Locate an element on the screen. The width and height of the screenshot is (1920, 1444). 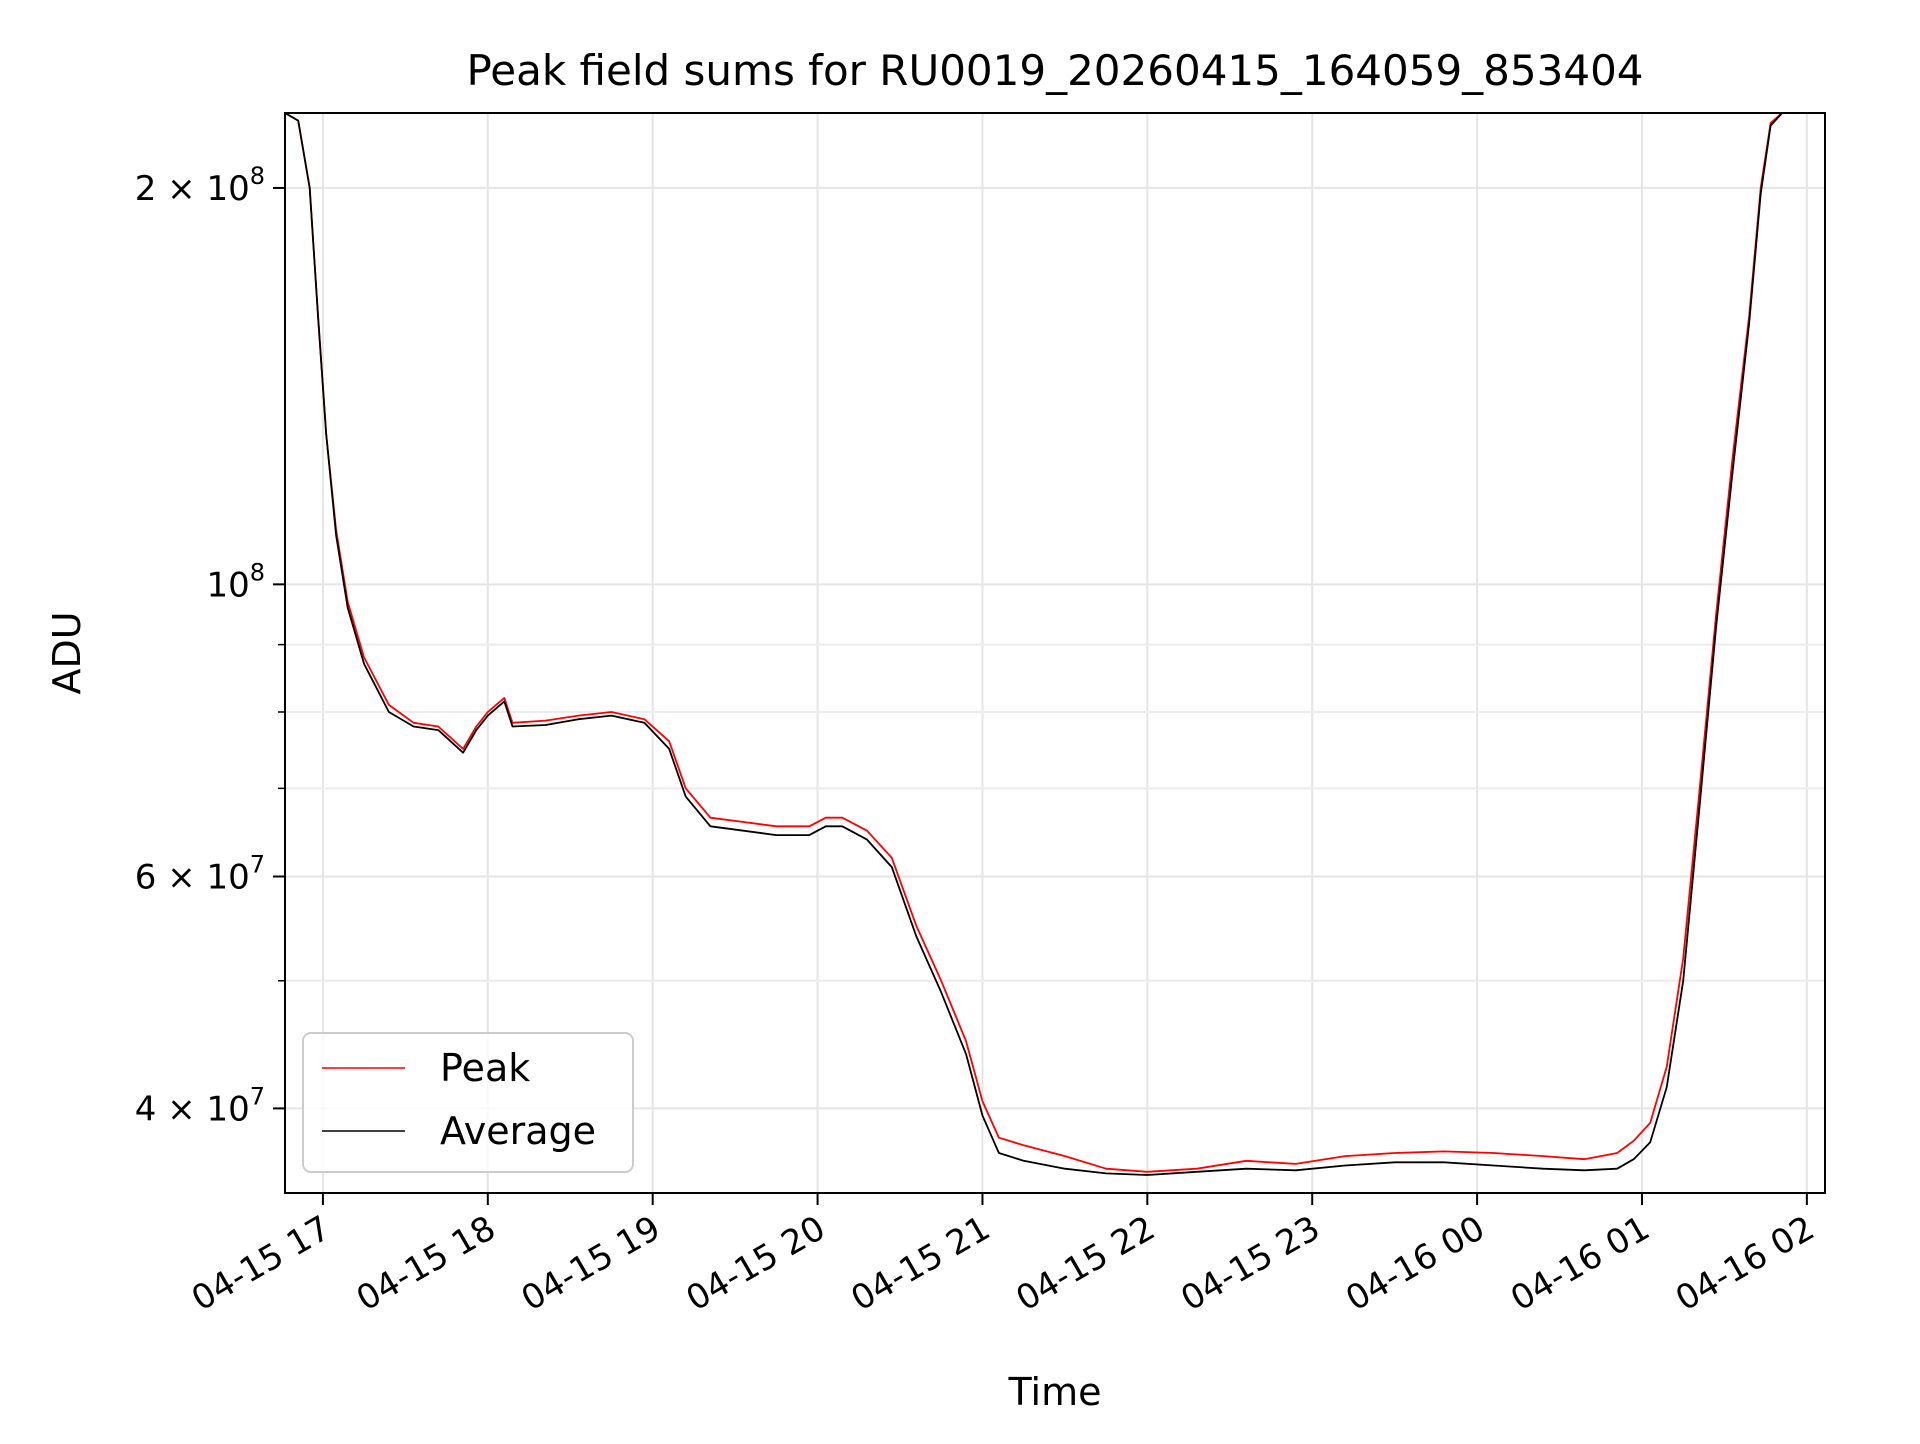
y-tick-base: 4 × 10 is located at coordinates (192, 1109).